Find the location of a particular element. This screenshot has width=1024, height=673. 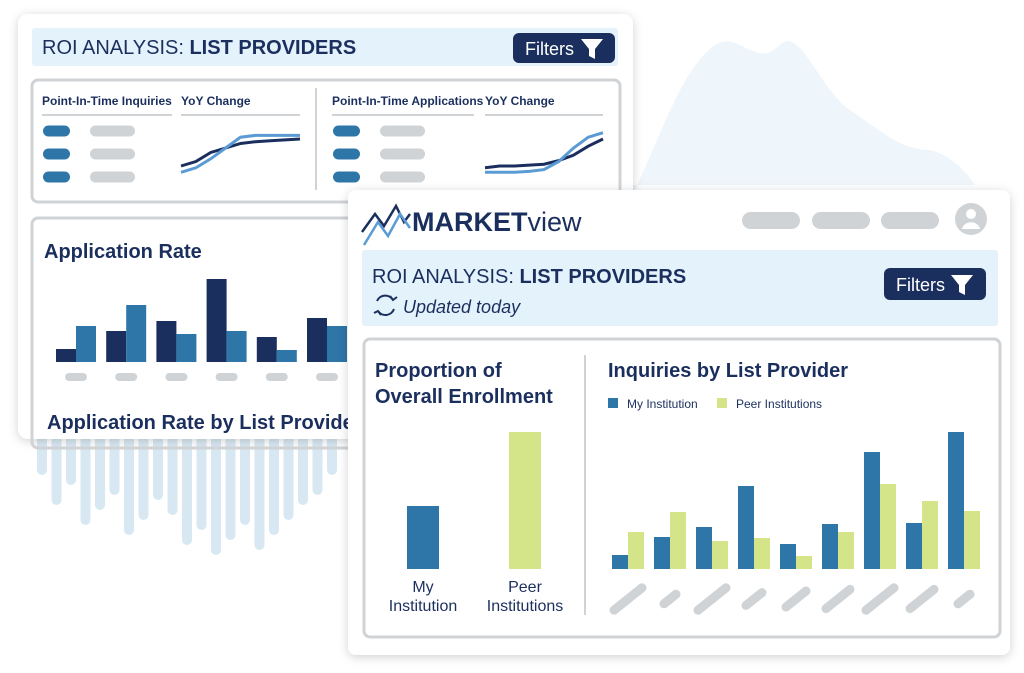

logo: MARKETview is located at coordinates (497, 222).